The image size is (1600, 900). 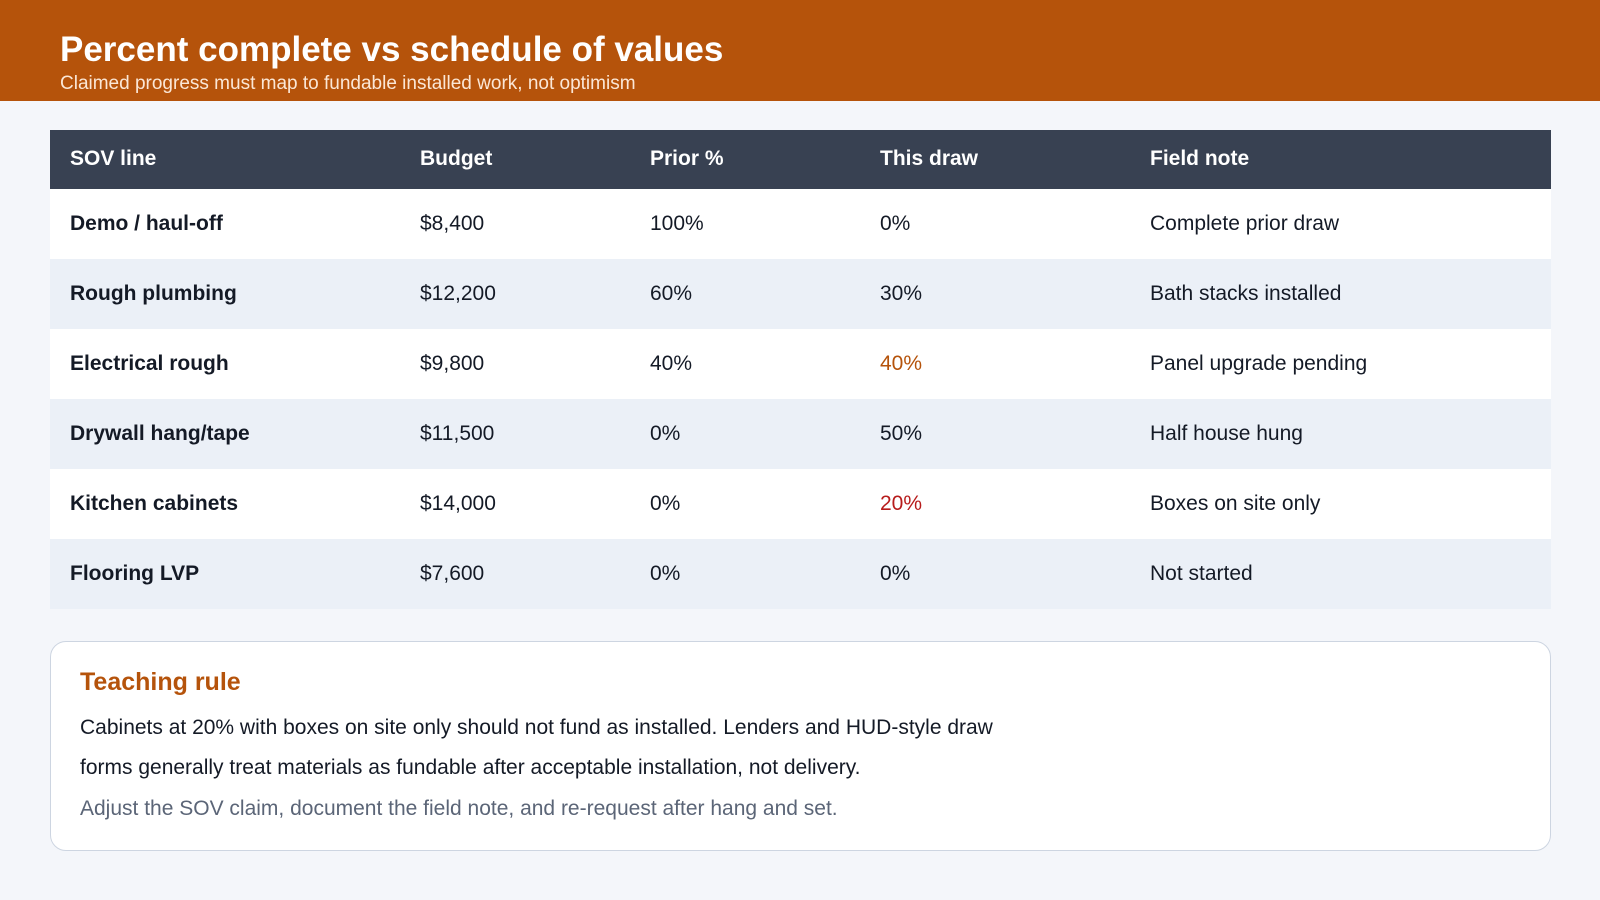 I want to click on budget-cell: $8,400, so click(x=452, y=223).